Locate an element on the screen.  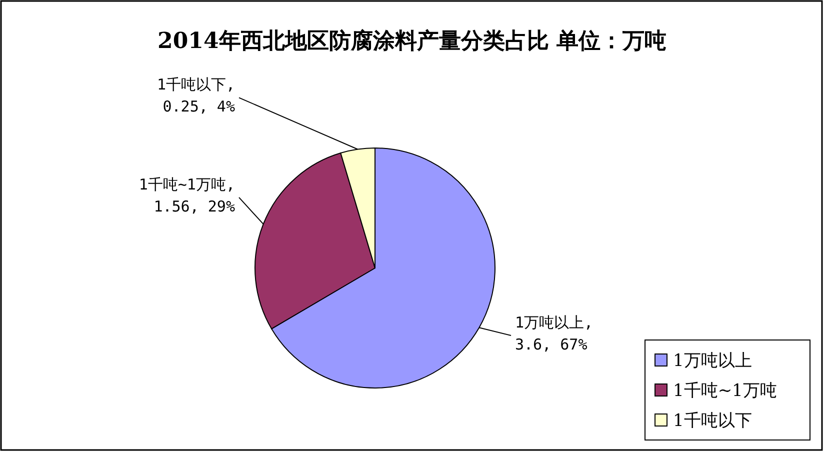
chart-title: 2014年西北地区防腐涂料产量分类占比 单位：万吨 is located at coordinates (412, 41).